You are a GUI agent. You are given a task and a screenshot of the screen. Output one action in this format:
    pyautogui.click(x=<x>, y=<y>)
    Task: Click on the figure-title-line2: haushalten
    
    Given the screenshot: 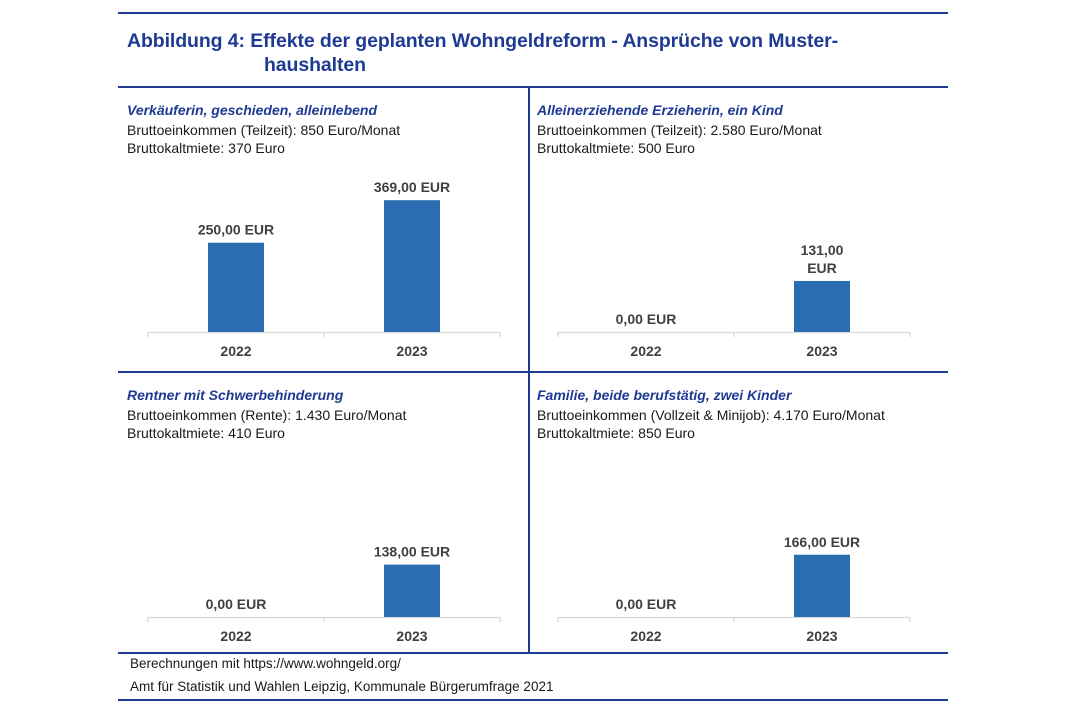 What is the action you would take?
    pyautogui.click(x=315, y=65)
    